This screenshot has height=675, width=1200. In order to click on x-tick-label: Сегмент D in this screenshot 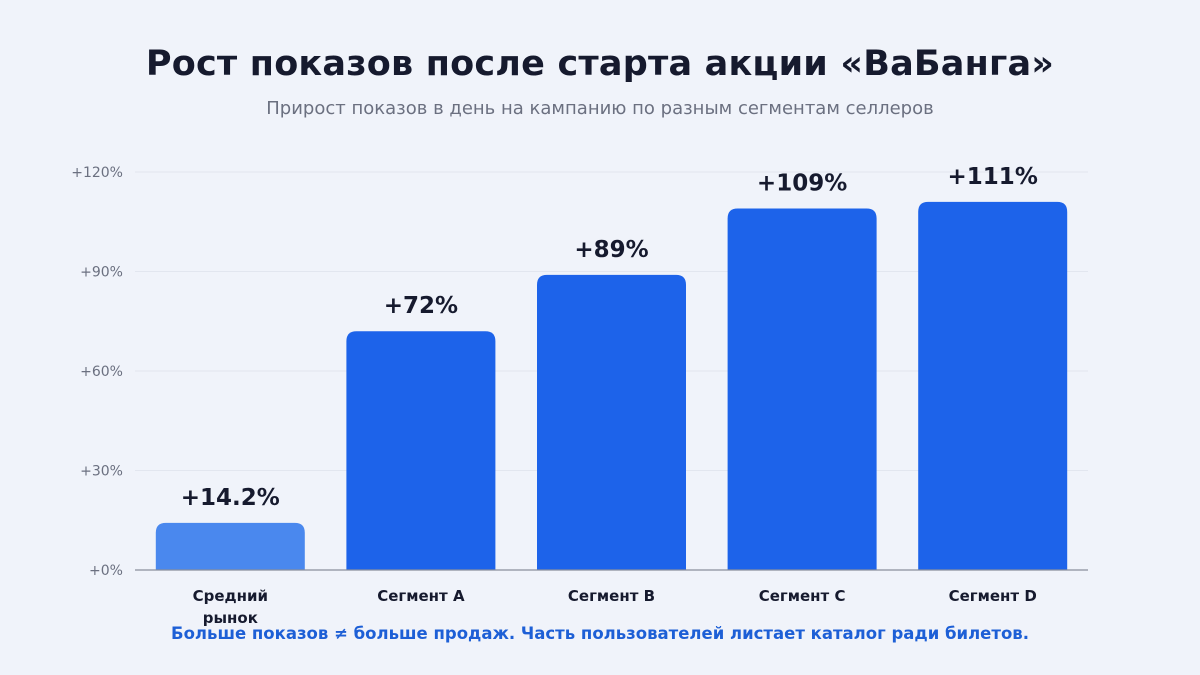, I will do `click(993, 596)`.